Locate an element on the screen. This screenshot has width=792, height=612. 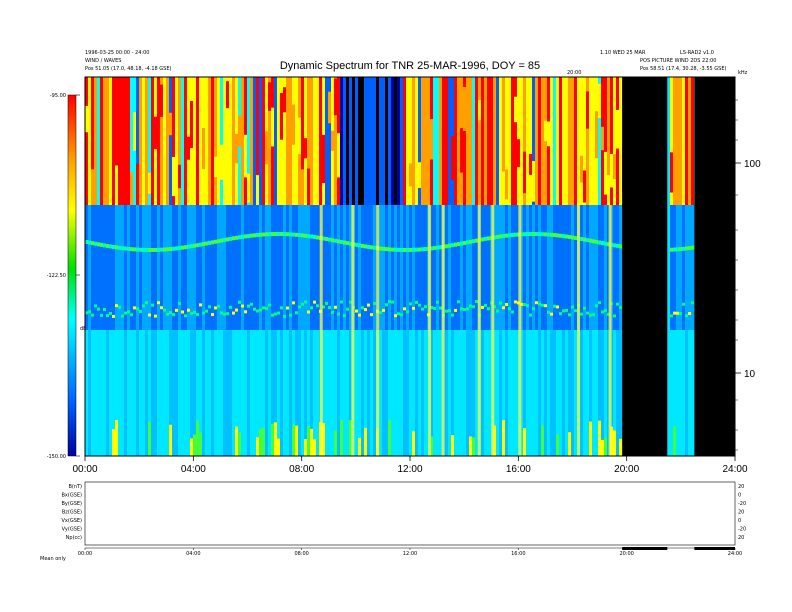
header-right-line-4: Pos 58.51 (17.4, 30.28, -3.55 GSE) is located at coordinates (683, 69).